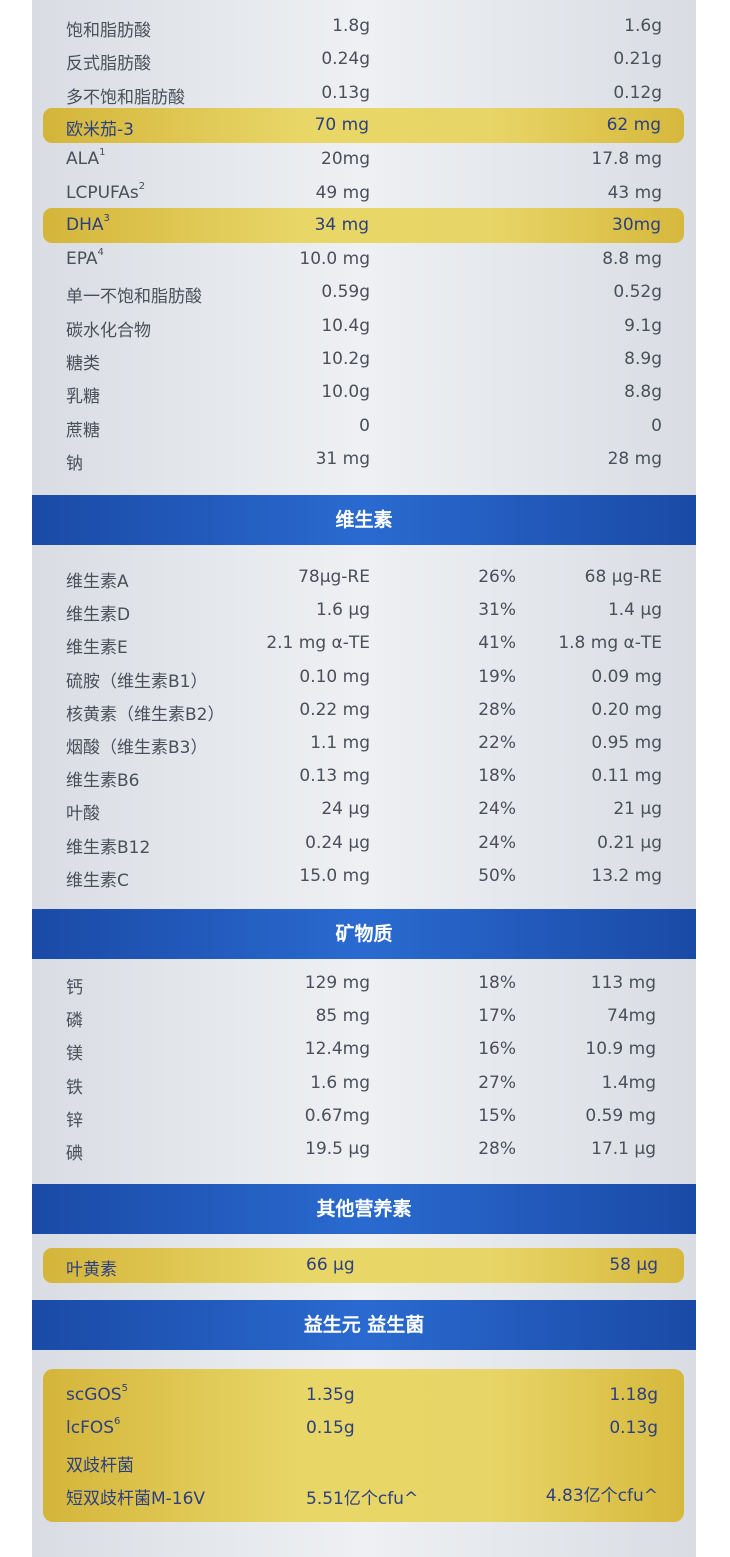 The image size is (730, 1557). What do you see at coordinates (364, 1082) in the screenshot?
I see `nutrient-row: 铁 1.6 mg 27% 1.4mg` at bounding box center [364, 1082].